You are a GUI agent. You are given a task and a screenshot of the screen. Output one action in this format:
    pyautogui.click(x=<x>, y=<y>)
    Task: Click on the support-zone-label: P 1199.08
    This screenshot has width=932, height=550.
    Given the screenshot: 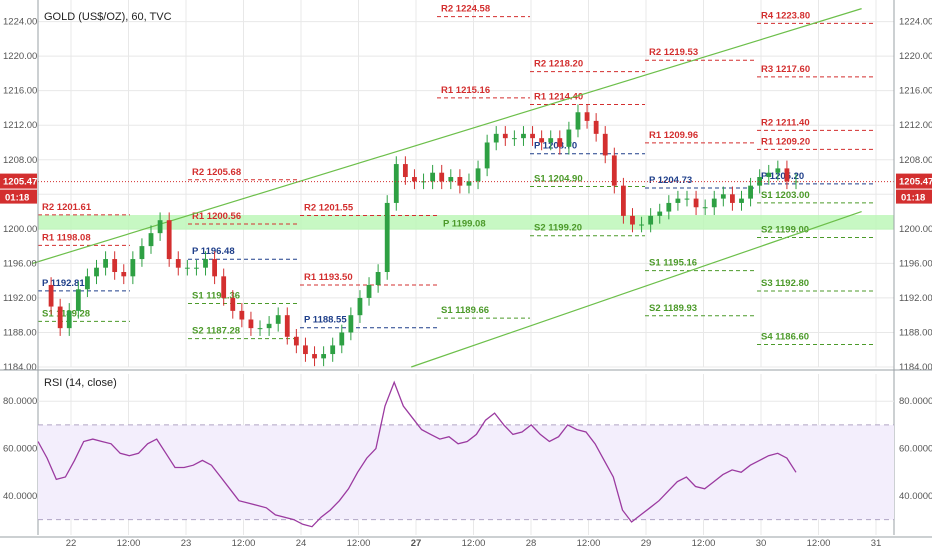 What is the action you would take?
    pyautogui.click(x=464, y=224)
    